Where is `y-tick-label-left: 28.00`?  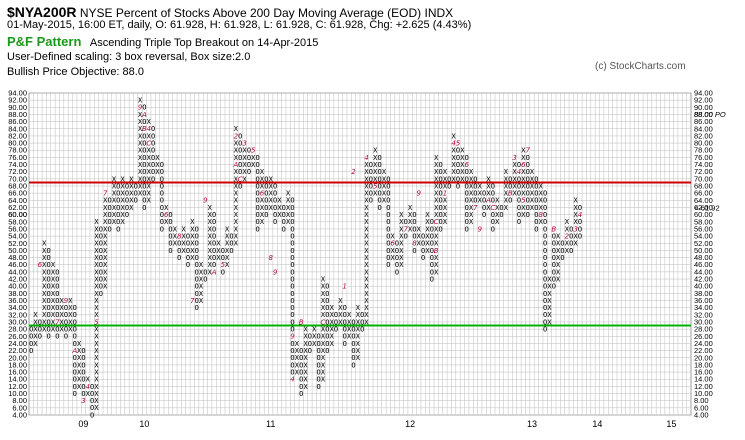
y-tick-label-left: 28.00 is located at coordinates (17, 329).